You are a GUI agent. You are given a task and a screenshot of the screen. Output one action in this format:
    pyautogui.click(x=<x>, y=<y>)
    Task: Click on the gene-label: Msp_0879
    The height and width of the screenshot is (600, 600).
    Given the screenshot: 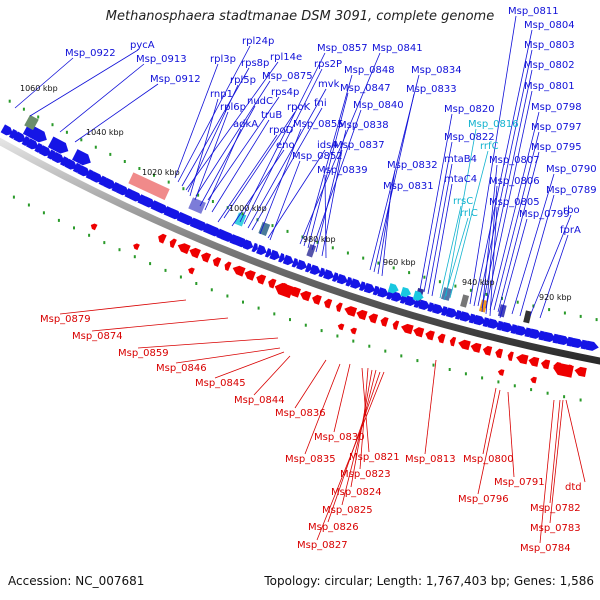 What is the action you would take?
    pyautogui.click(x=65, y=319)
    